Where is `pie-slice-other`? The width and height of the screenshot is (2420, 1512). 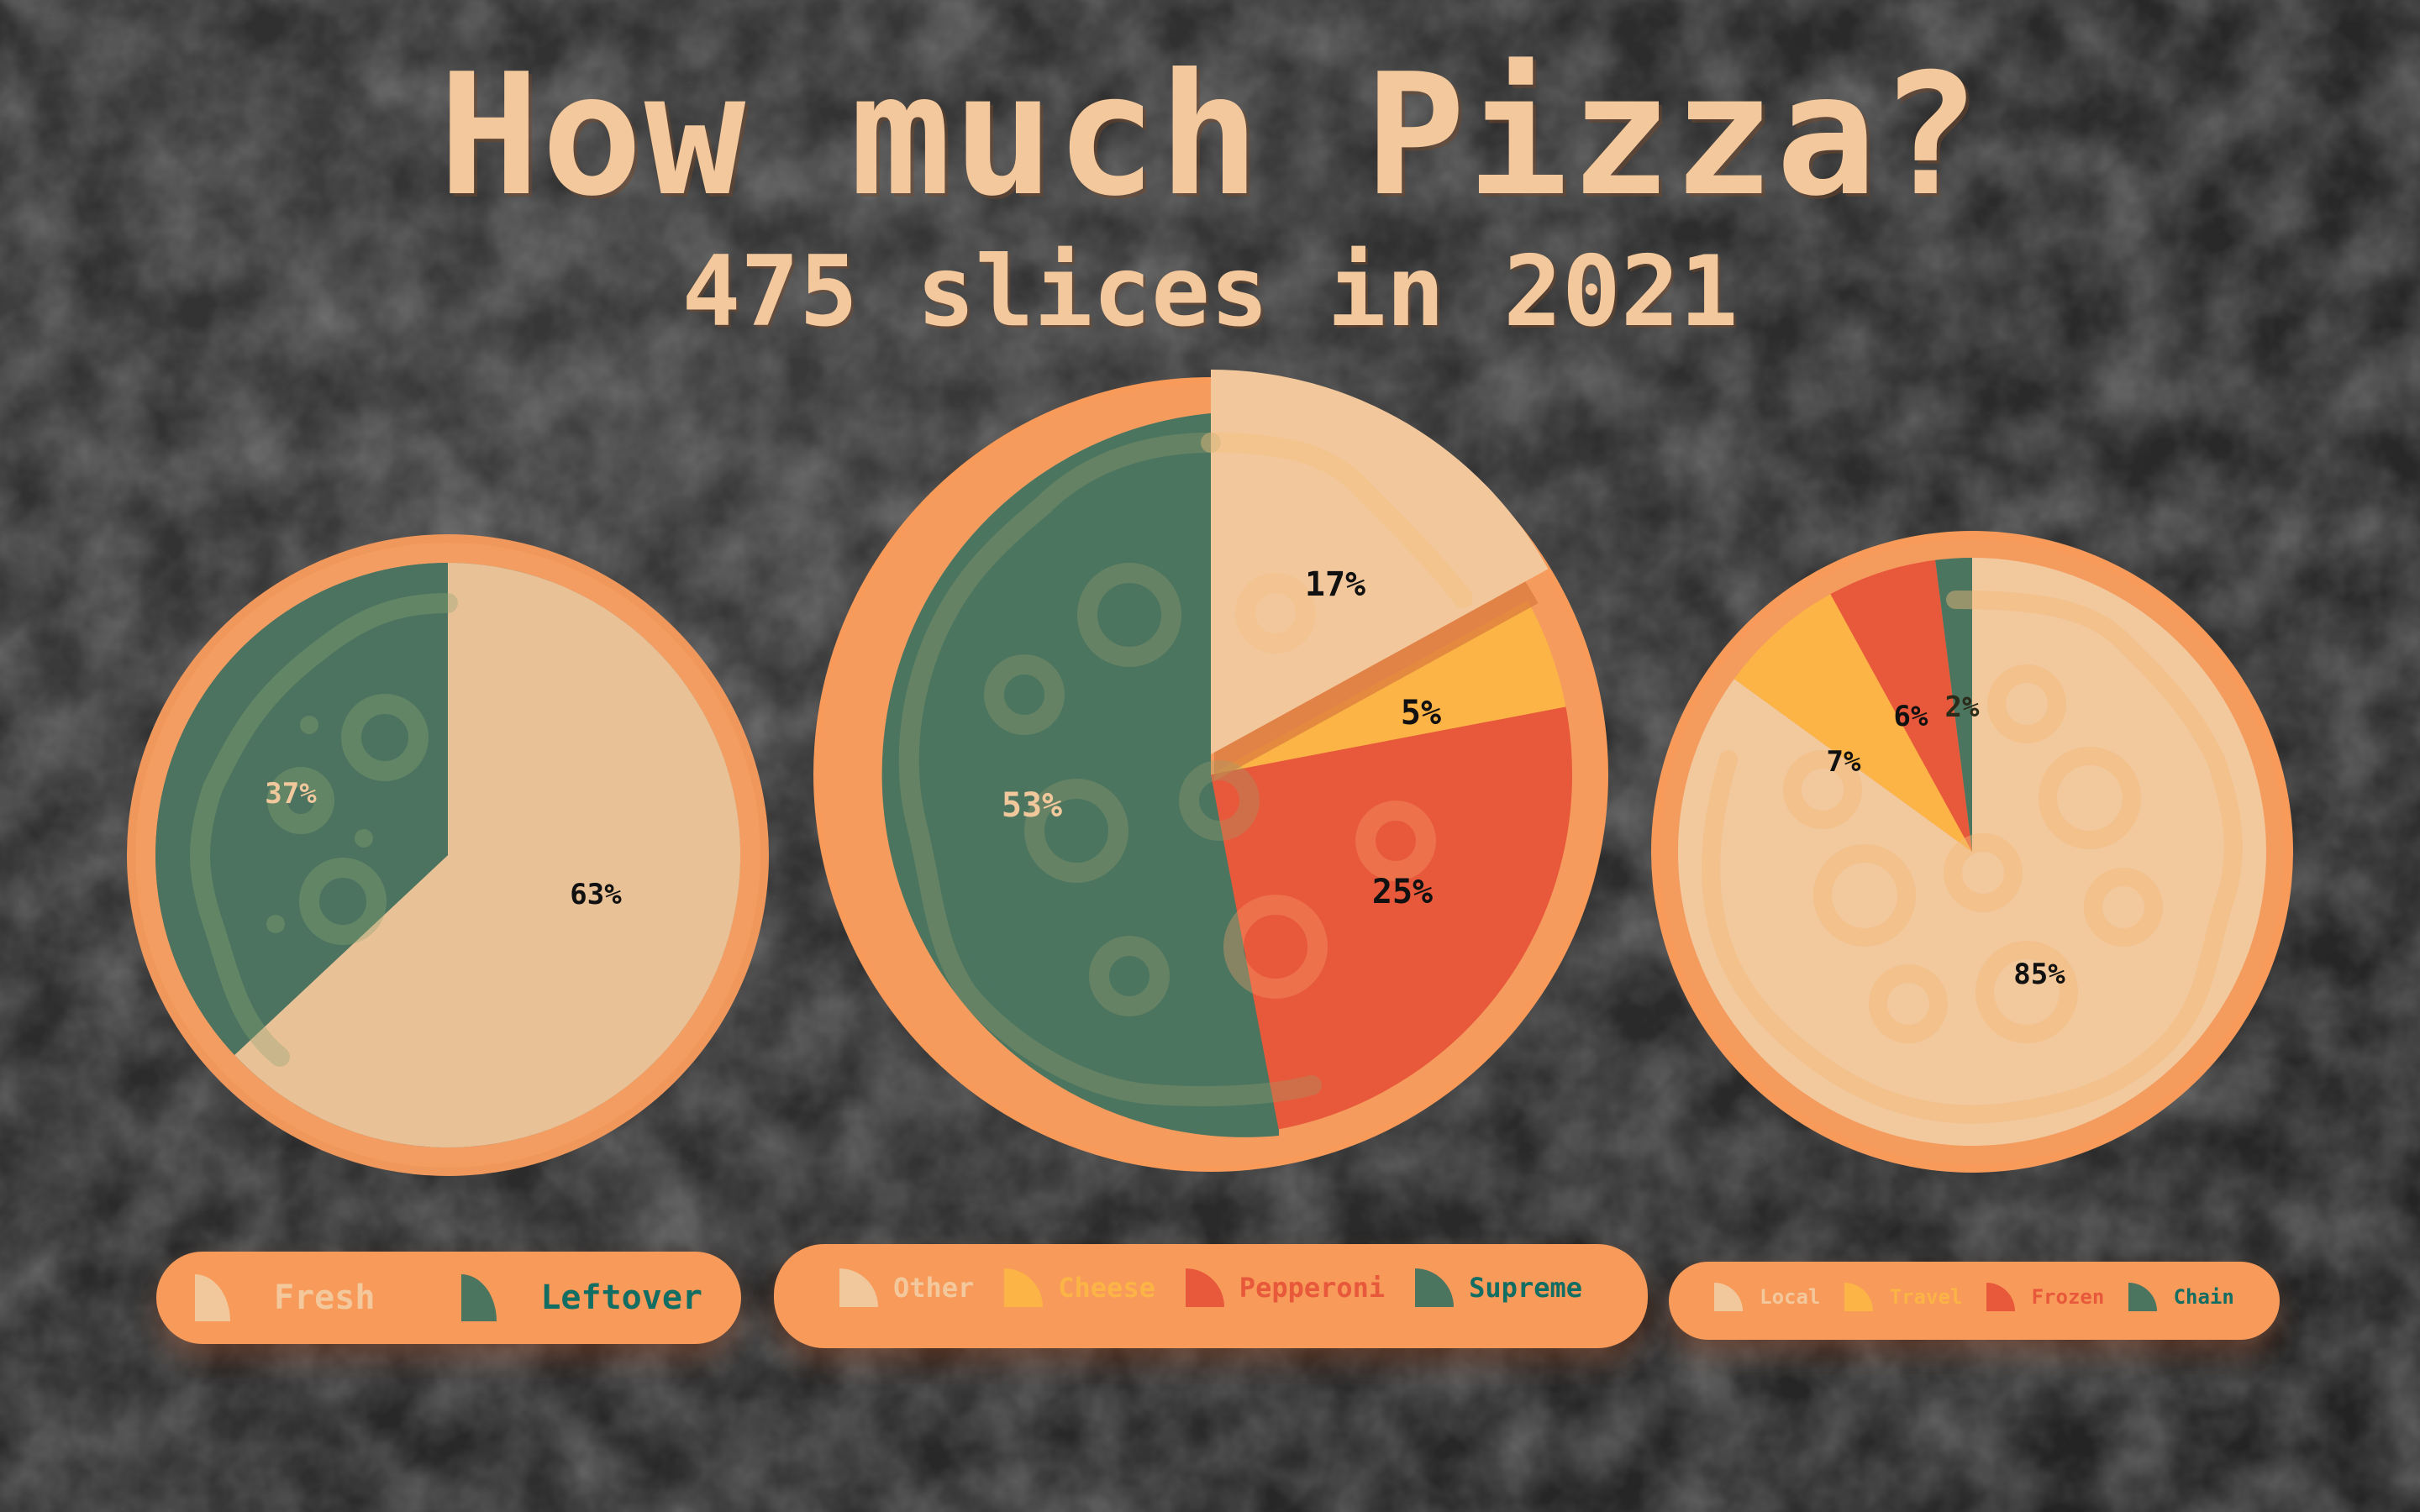
pie-slice-other is located at coordinates (1380, 561).